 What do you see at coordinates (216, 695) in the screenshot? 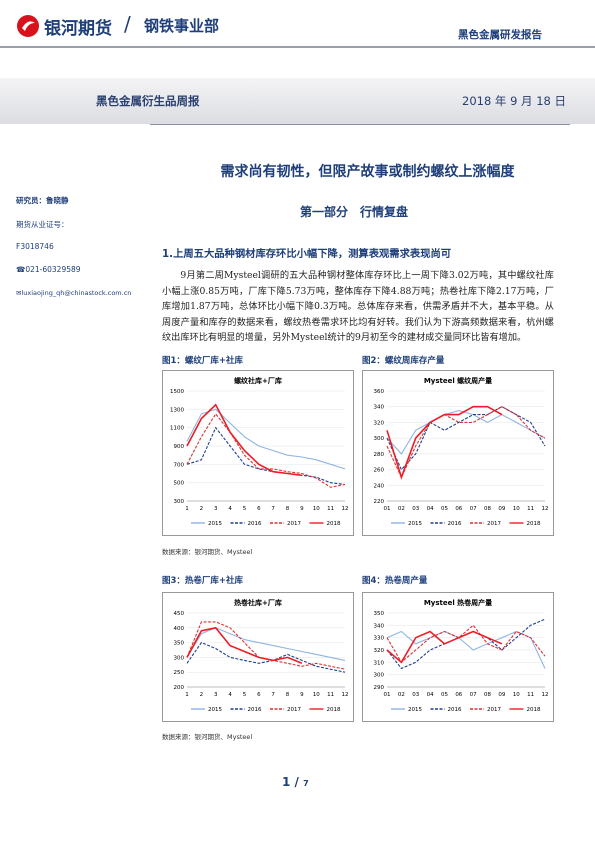
I see `x-tick-label: 3` at bounding box center [216, 695].